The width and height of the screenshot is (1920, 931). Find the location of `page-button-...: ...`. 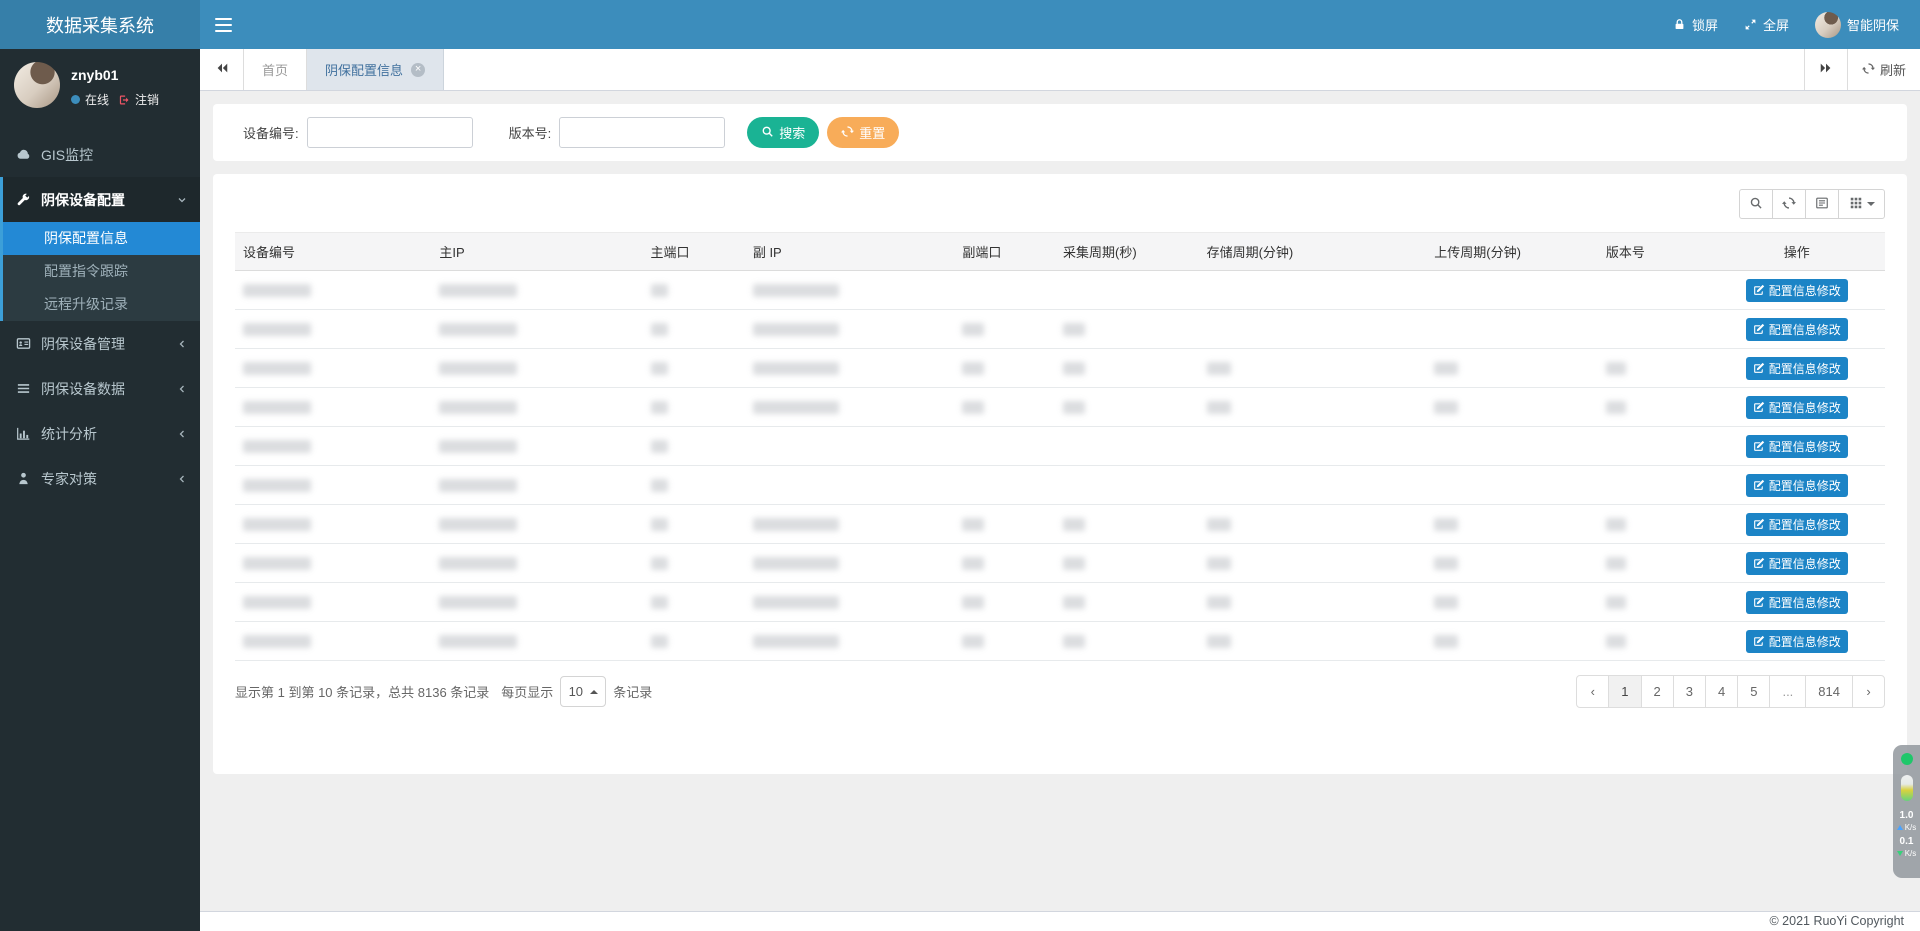

page-button-...: ... is located at coordinates (1788, 691).